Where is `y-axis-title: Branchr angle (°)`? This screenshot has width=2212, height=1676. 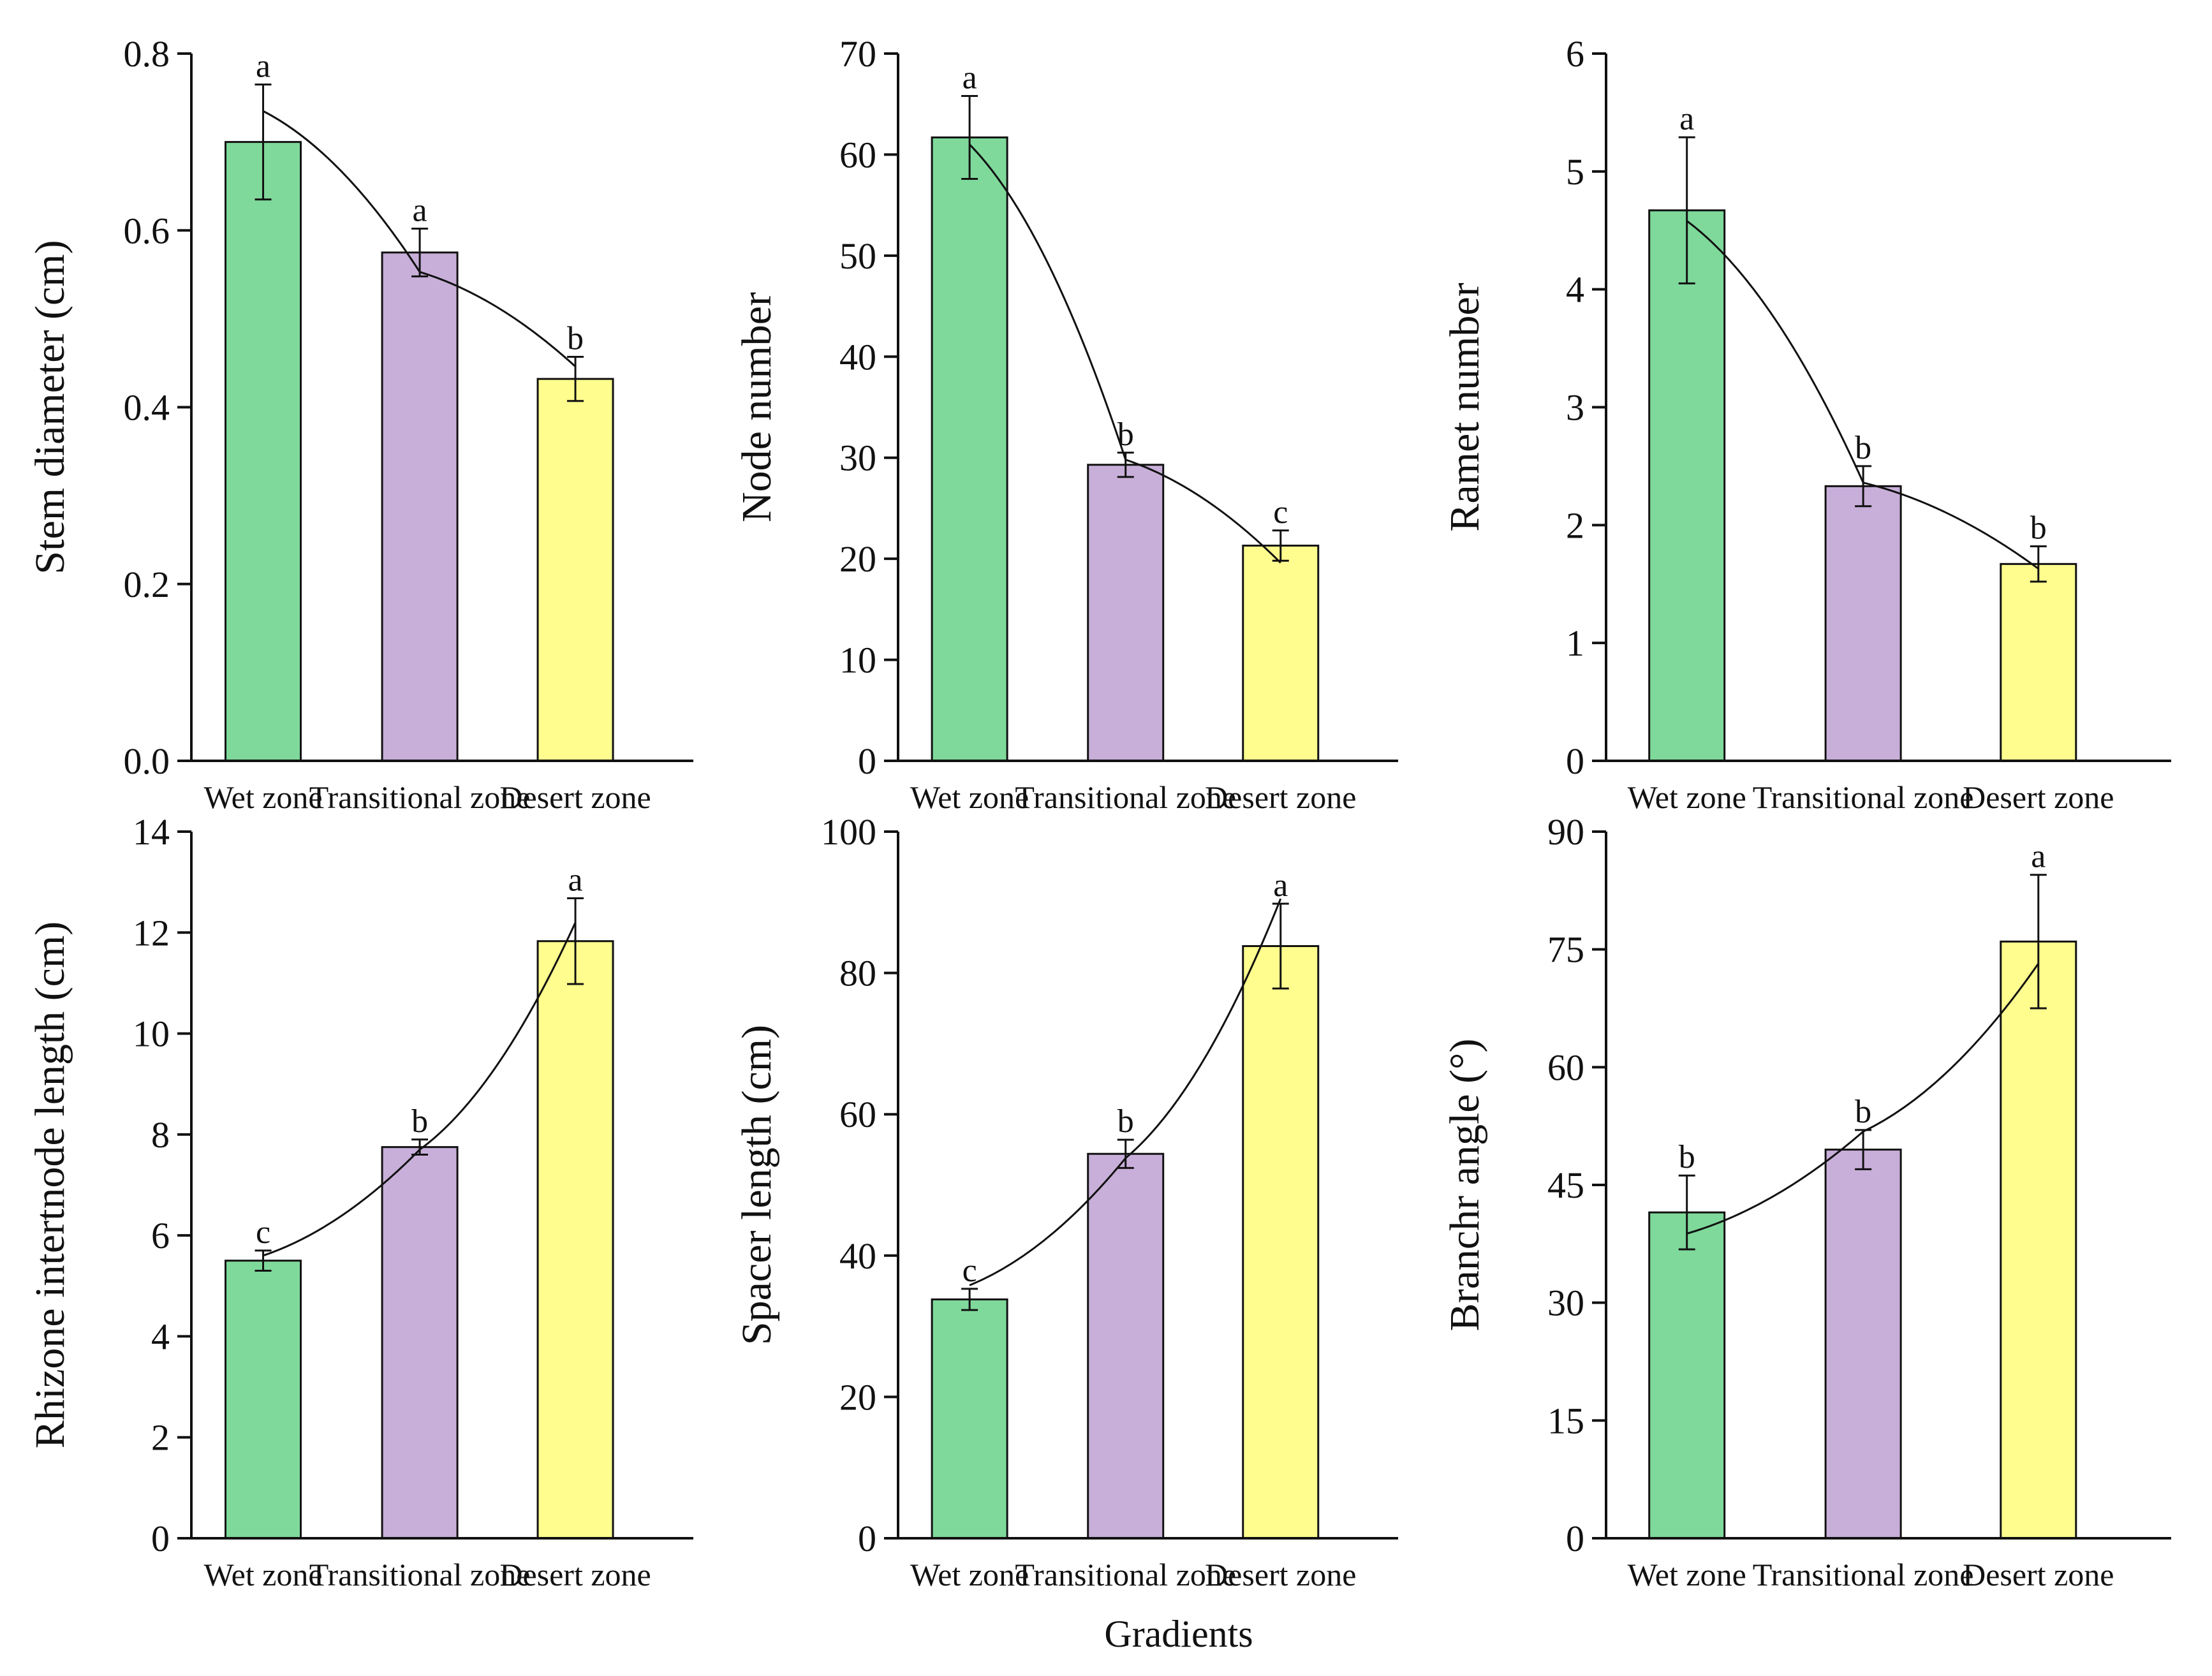 y-axis-title: Branchr angle (°) is located at coordinates (1465, 1185).